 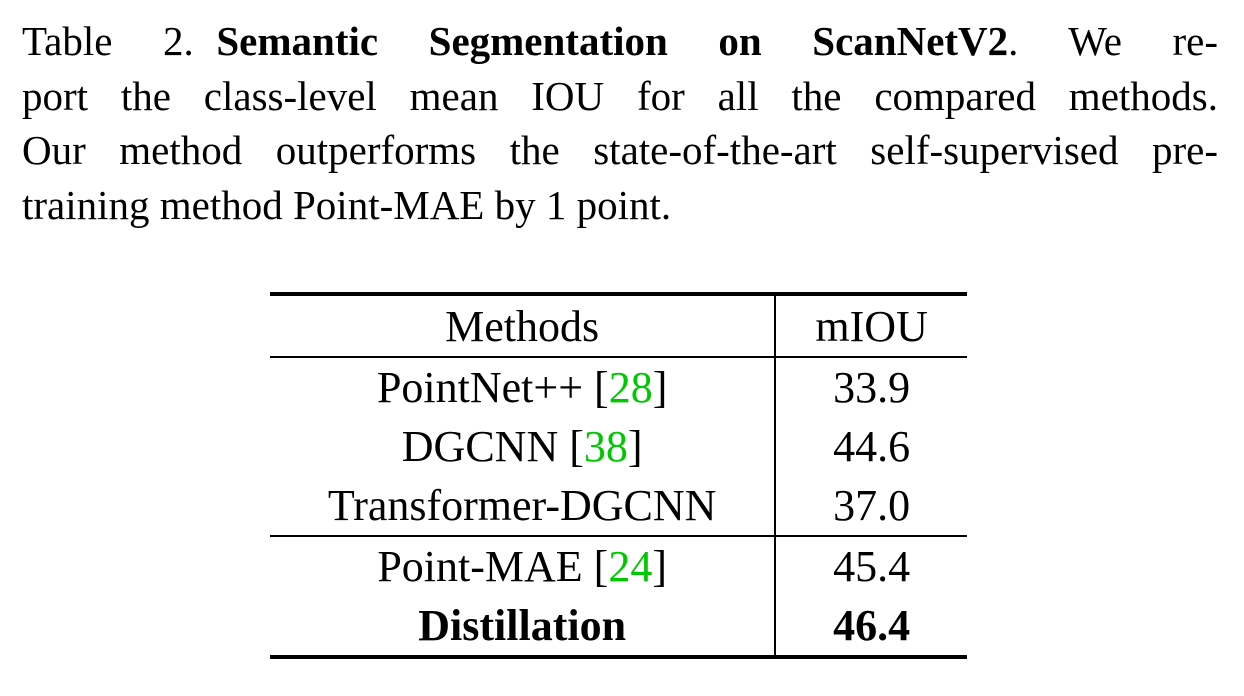 I want to click on header-methods: Methods, so click(x=523, y=325).